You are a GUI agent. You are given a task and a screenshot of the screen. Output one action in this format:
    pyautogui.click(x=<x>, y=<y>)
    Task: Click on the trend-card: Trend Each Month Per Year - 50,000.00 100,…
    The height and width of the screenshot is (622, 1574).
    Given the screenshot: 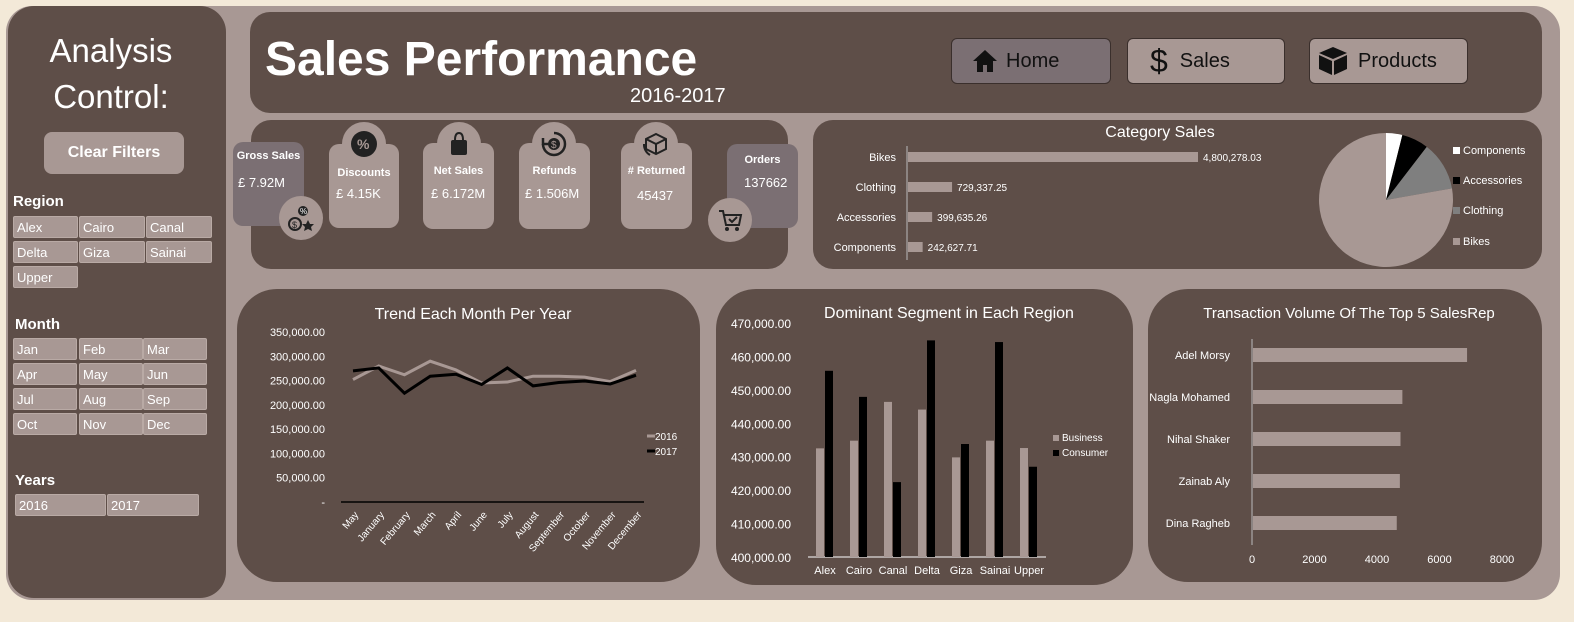 What is the action you would take?
    pyautogui.click(x=468, y=435)
    